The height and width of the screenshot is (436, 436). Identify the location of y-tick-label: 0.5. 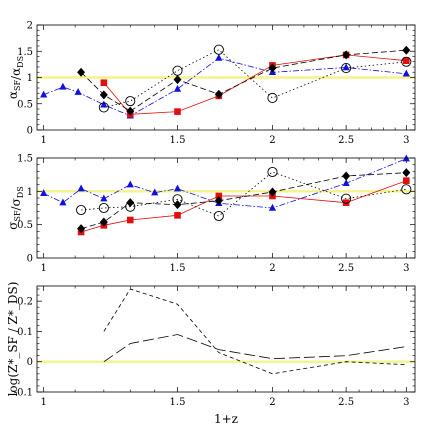
(25, 104).